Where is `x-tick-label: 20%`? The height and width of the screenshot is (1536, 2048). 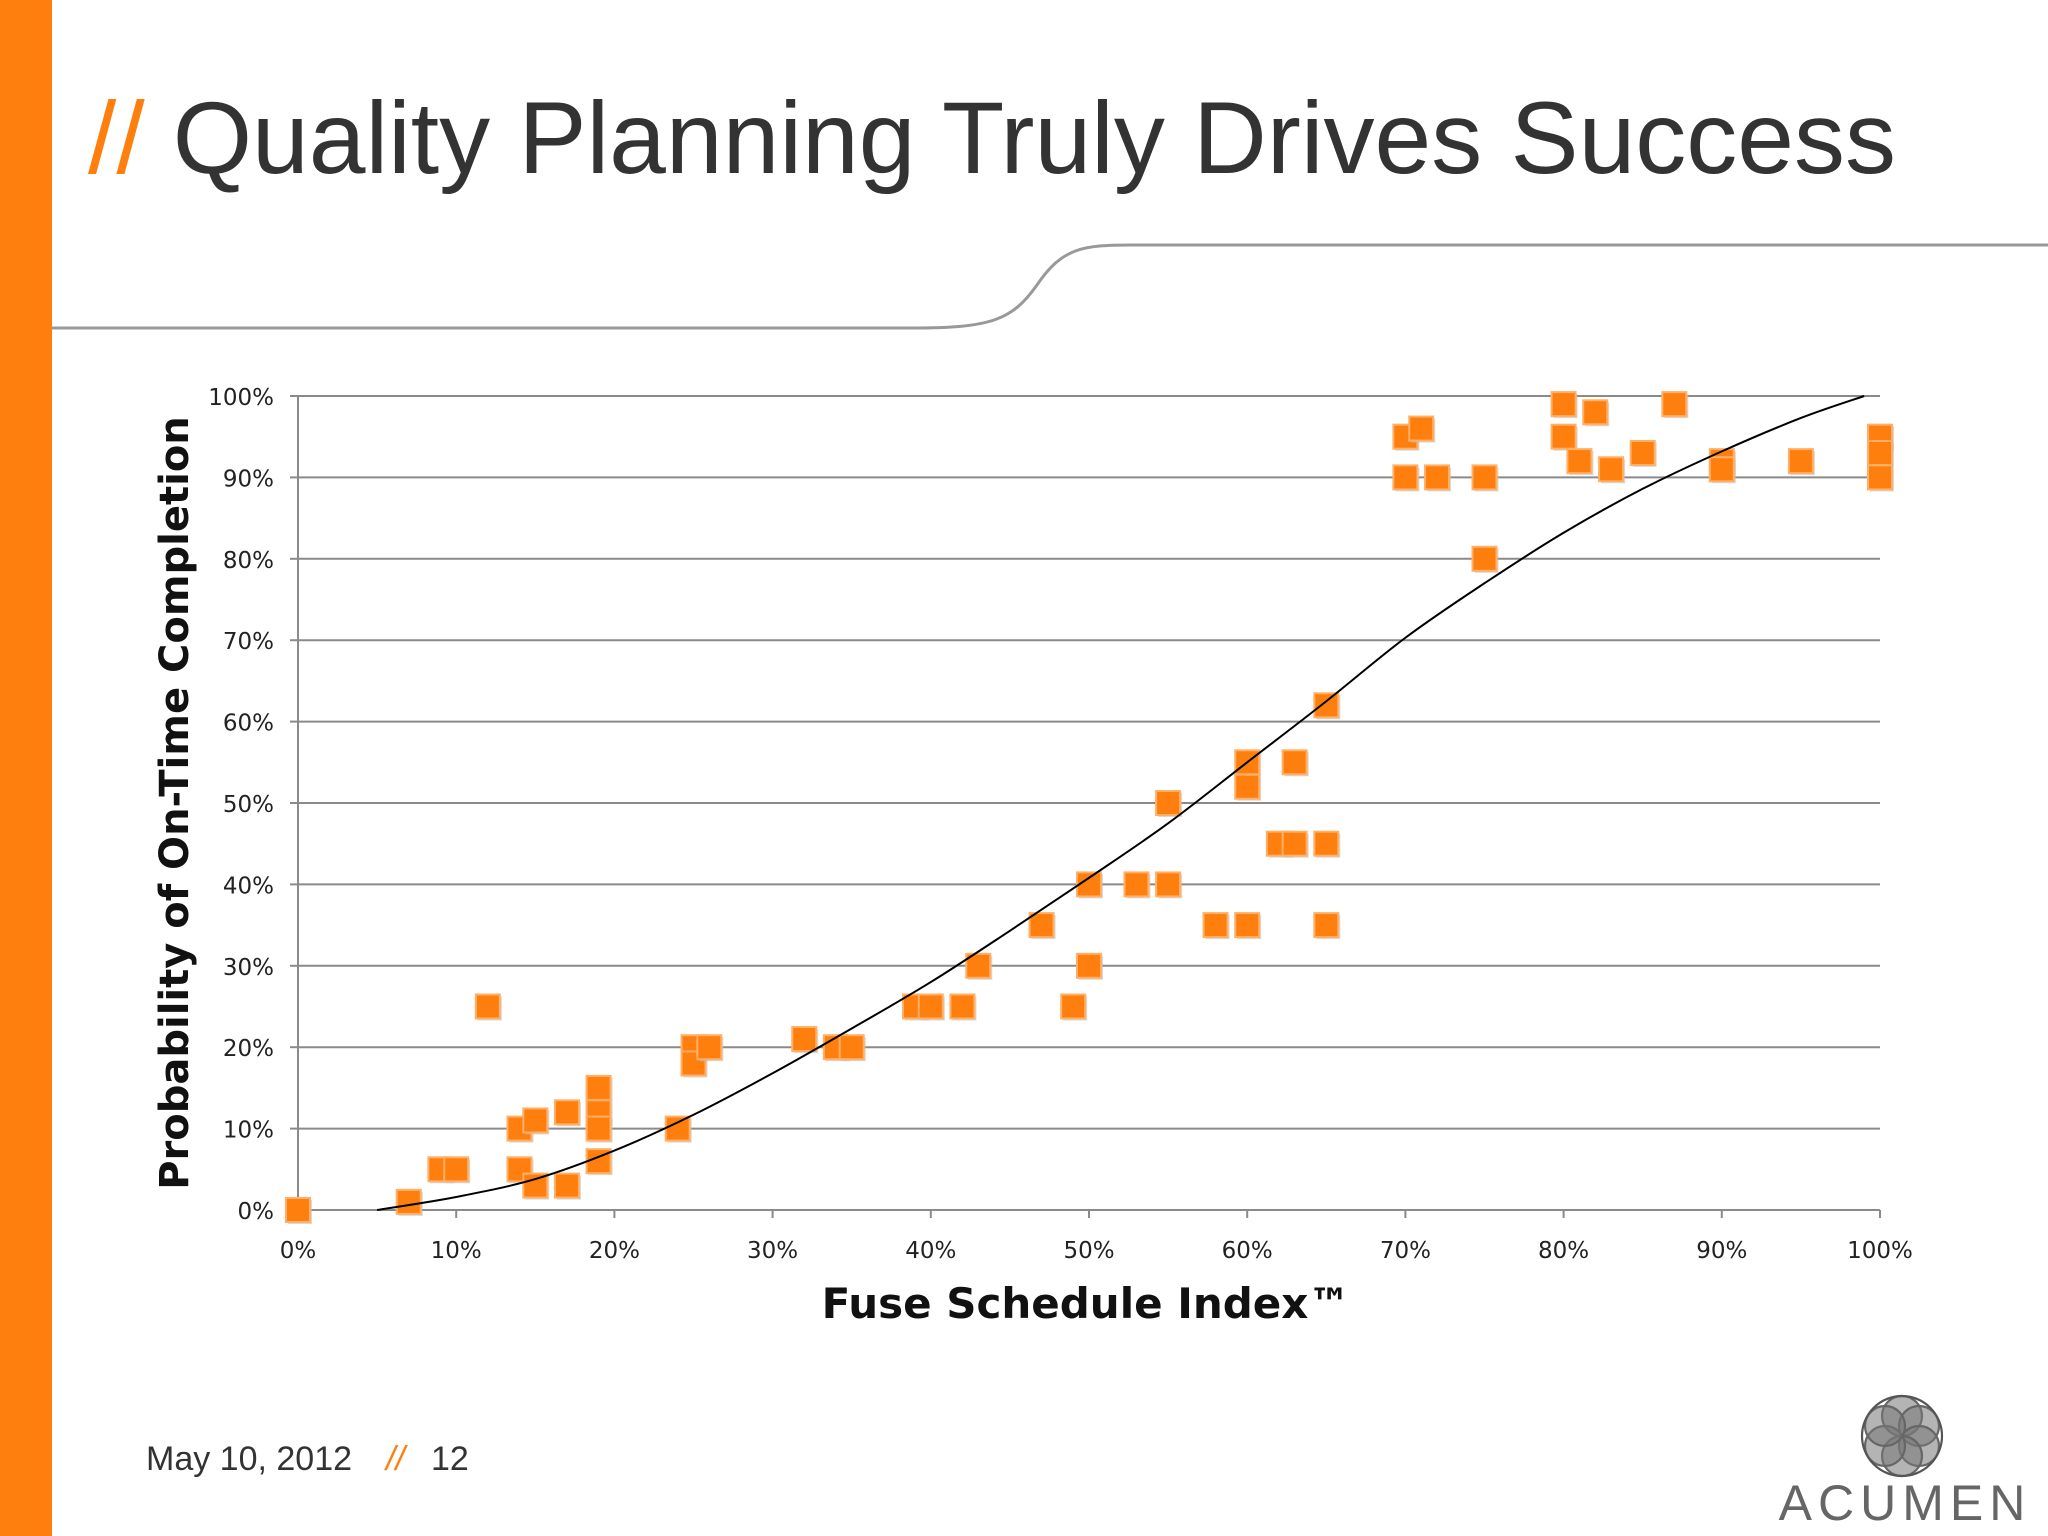
x-tick-label: 20% is located at coordinates (614, 1251).